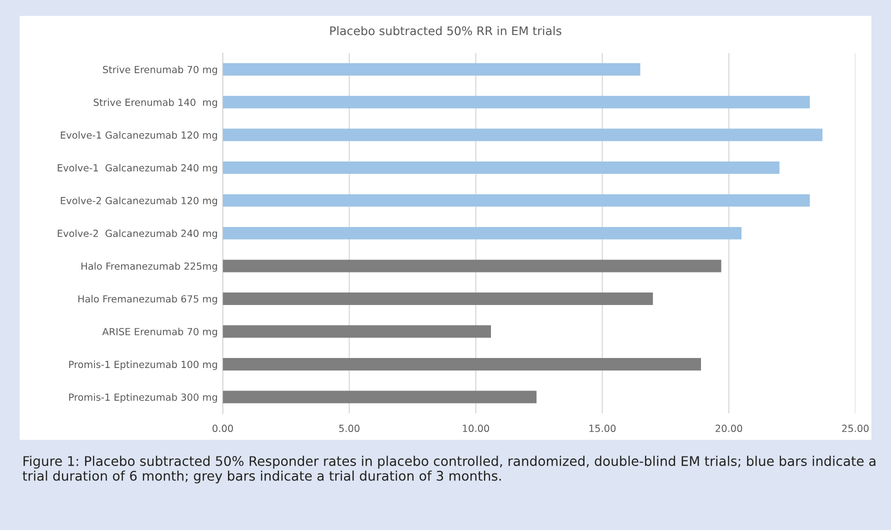 This screenshot has height=530, width=891. Describe the element at coordinates (138, 234) in the screenshot. I see `y-tick-label: Evolve-2 Galcanezumab 240 mg` at that location.